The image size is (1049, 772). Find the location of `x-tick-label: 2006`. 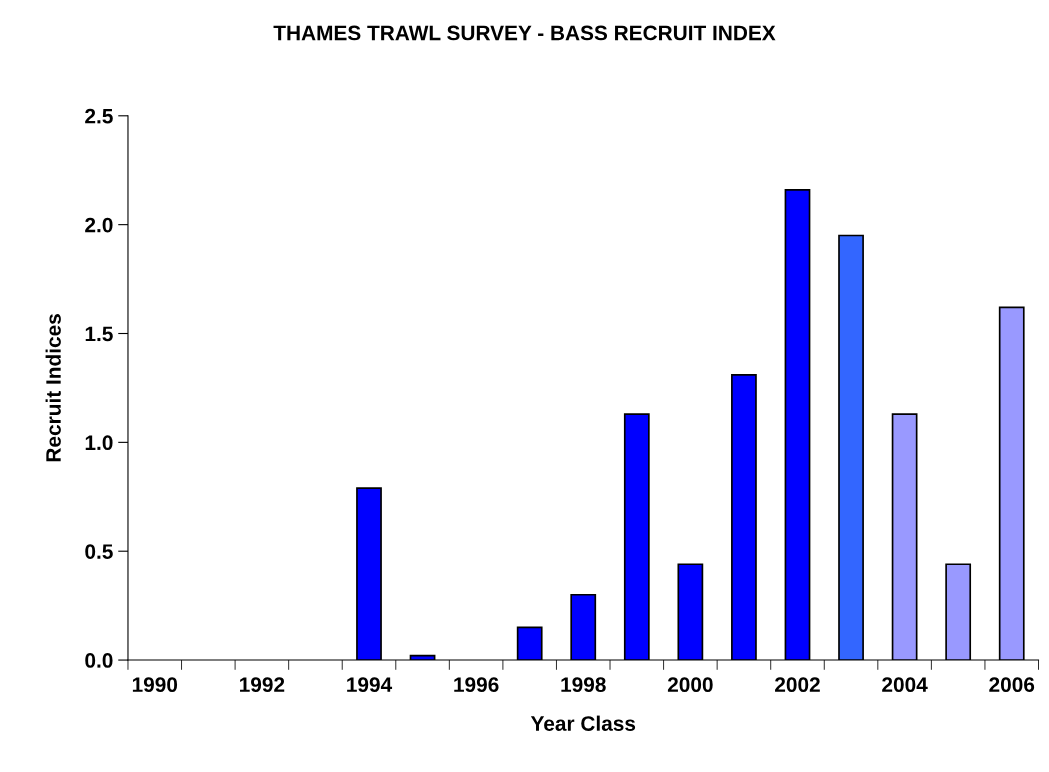

x-tick-label: 2006 is located at coordinates (1012, 685).